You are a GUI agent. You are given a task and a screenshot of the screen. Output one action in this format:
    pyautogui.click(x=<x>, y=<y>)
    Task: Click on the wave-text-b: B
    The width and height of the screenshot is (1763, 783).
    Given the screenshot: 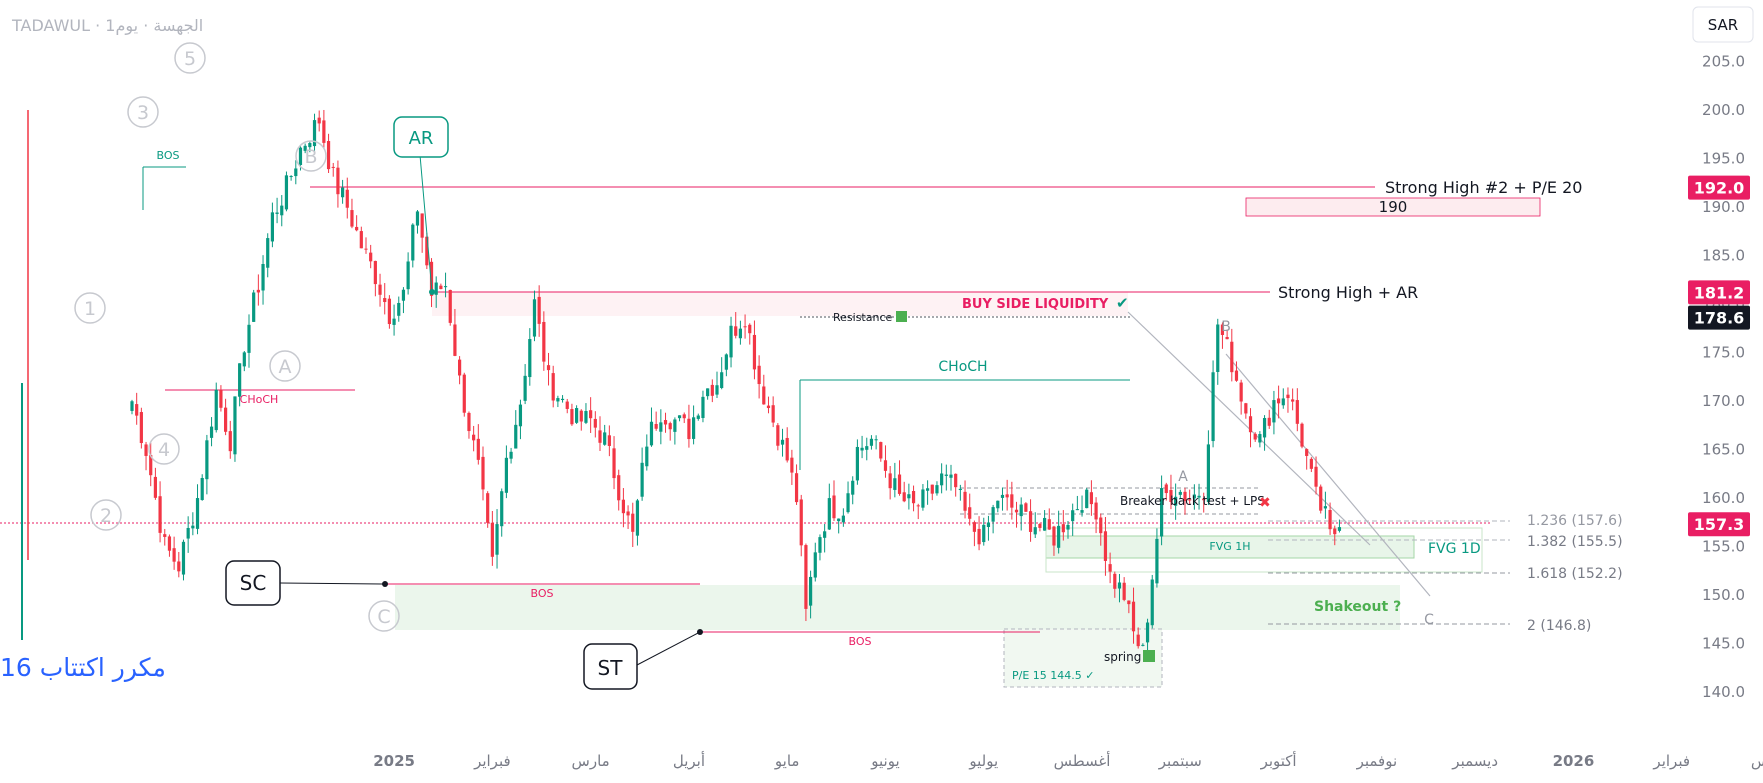 What is the action you would take?
    pyautogui.click(x=310, y=157)
    